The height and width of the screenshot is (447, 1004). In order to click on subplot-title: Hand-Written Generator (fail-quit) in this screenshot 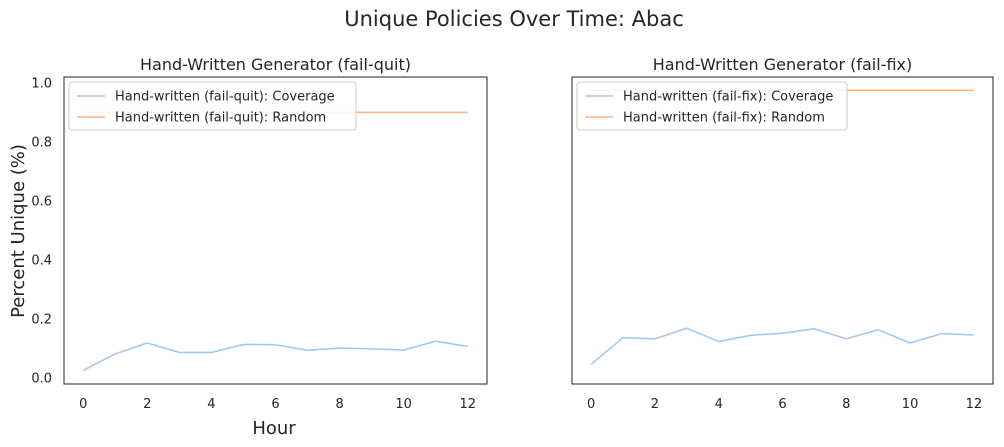, I will do `click(275, 64)`.